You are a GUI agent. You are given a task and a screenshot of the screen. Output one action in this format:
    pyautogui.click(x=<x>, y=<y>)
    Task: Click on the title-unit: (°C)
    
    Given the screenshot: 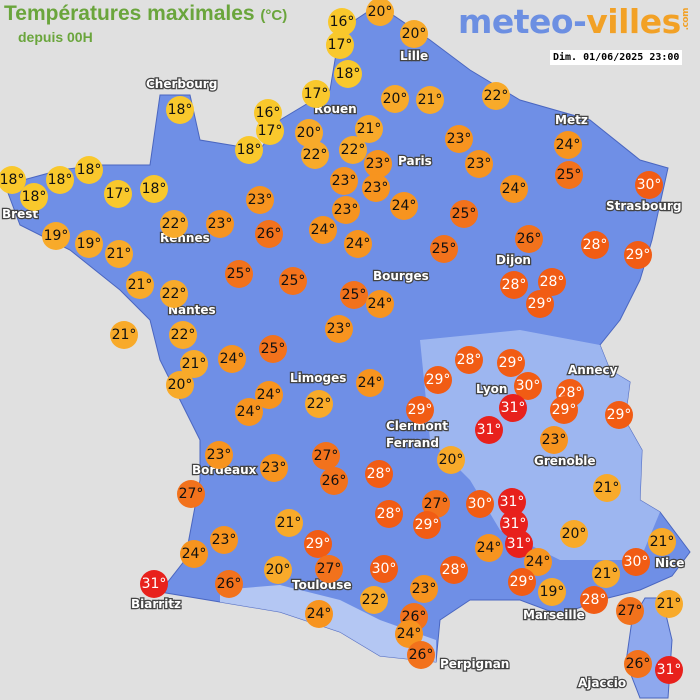 What is the action you would take?
    pyautogui.click(x=274, y=15)
    